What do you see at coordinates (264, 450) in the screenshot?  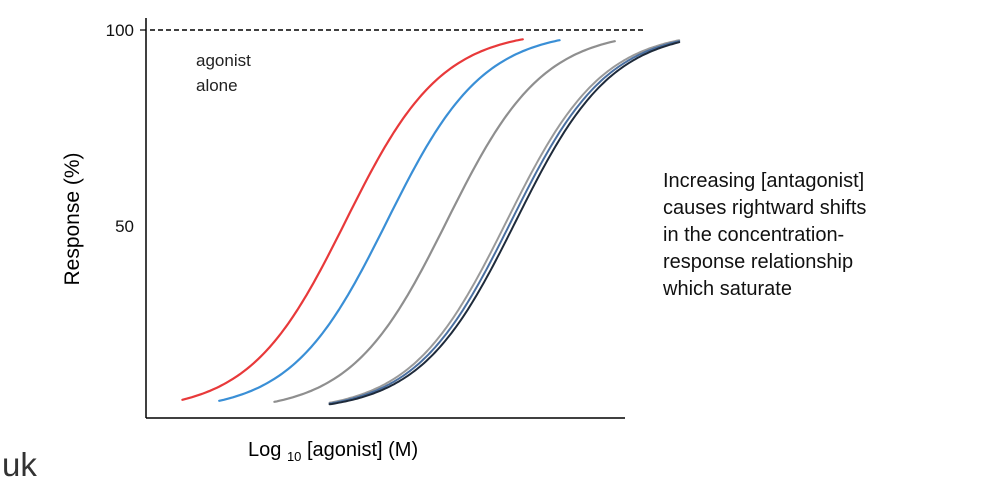 I see `x-axis-label-main: Log` at bounding box center [264, 450].